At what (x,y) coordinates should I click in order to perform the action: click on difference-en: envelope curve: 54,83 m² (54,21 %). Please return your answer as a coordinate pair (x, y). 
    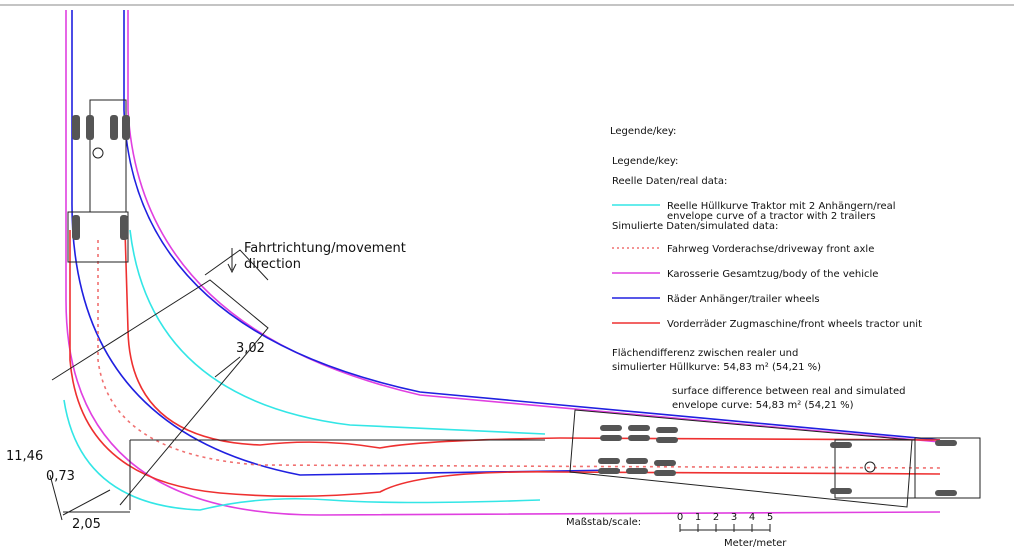
    Looking at the image, I should click on (763, 405).